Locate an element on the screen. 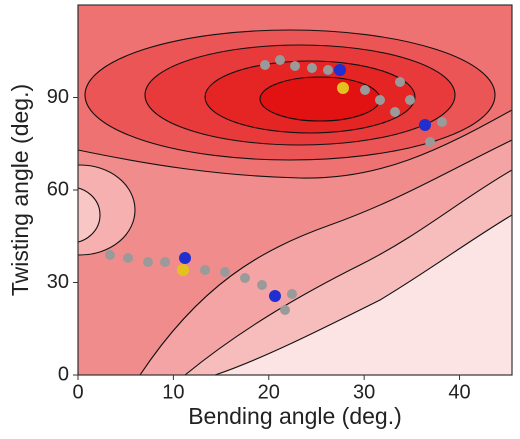  x-tick-label: 30 is located at coordinates (364, 392).